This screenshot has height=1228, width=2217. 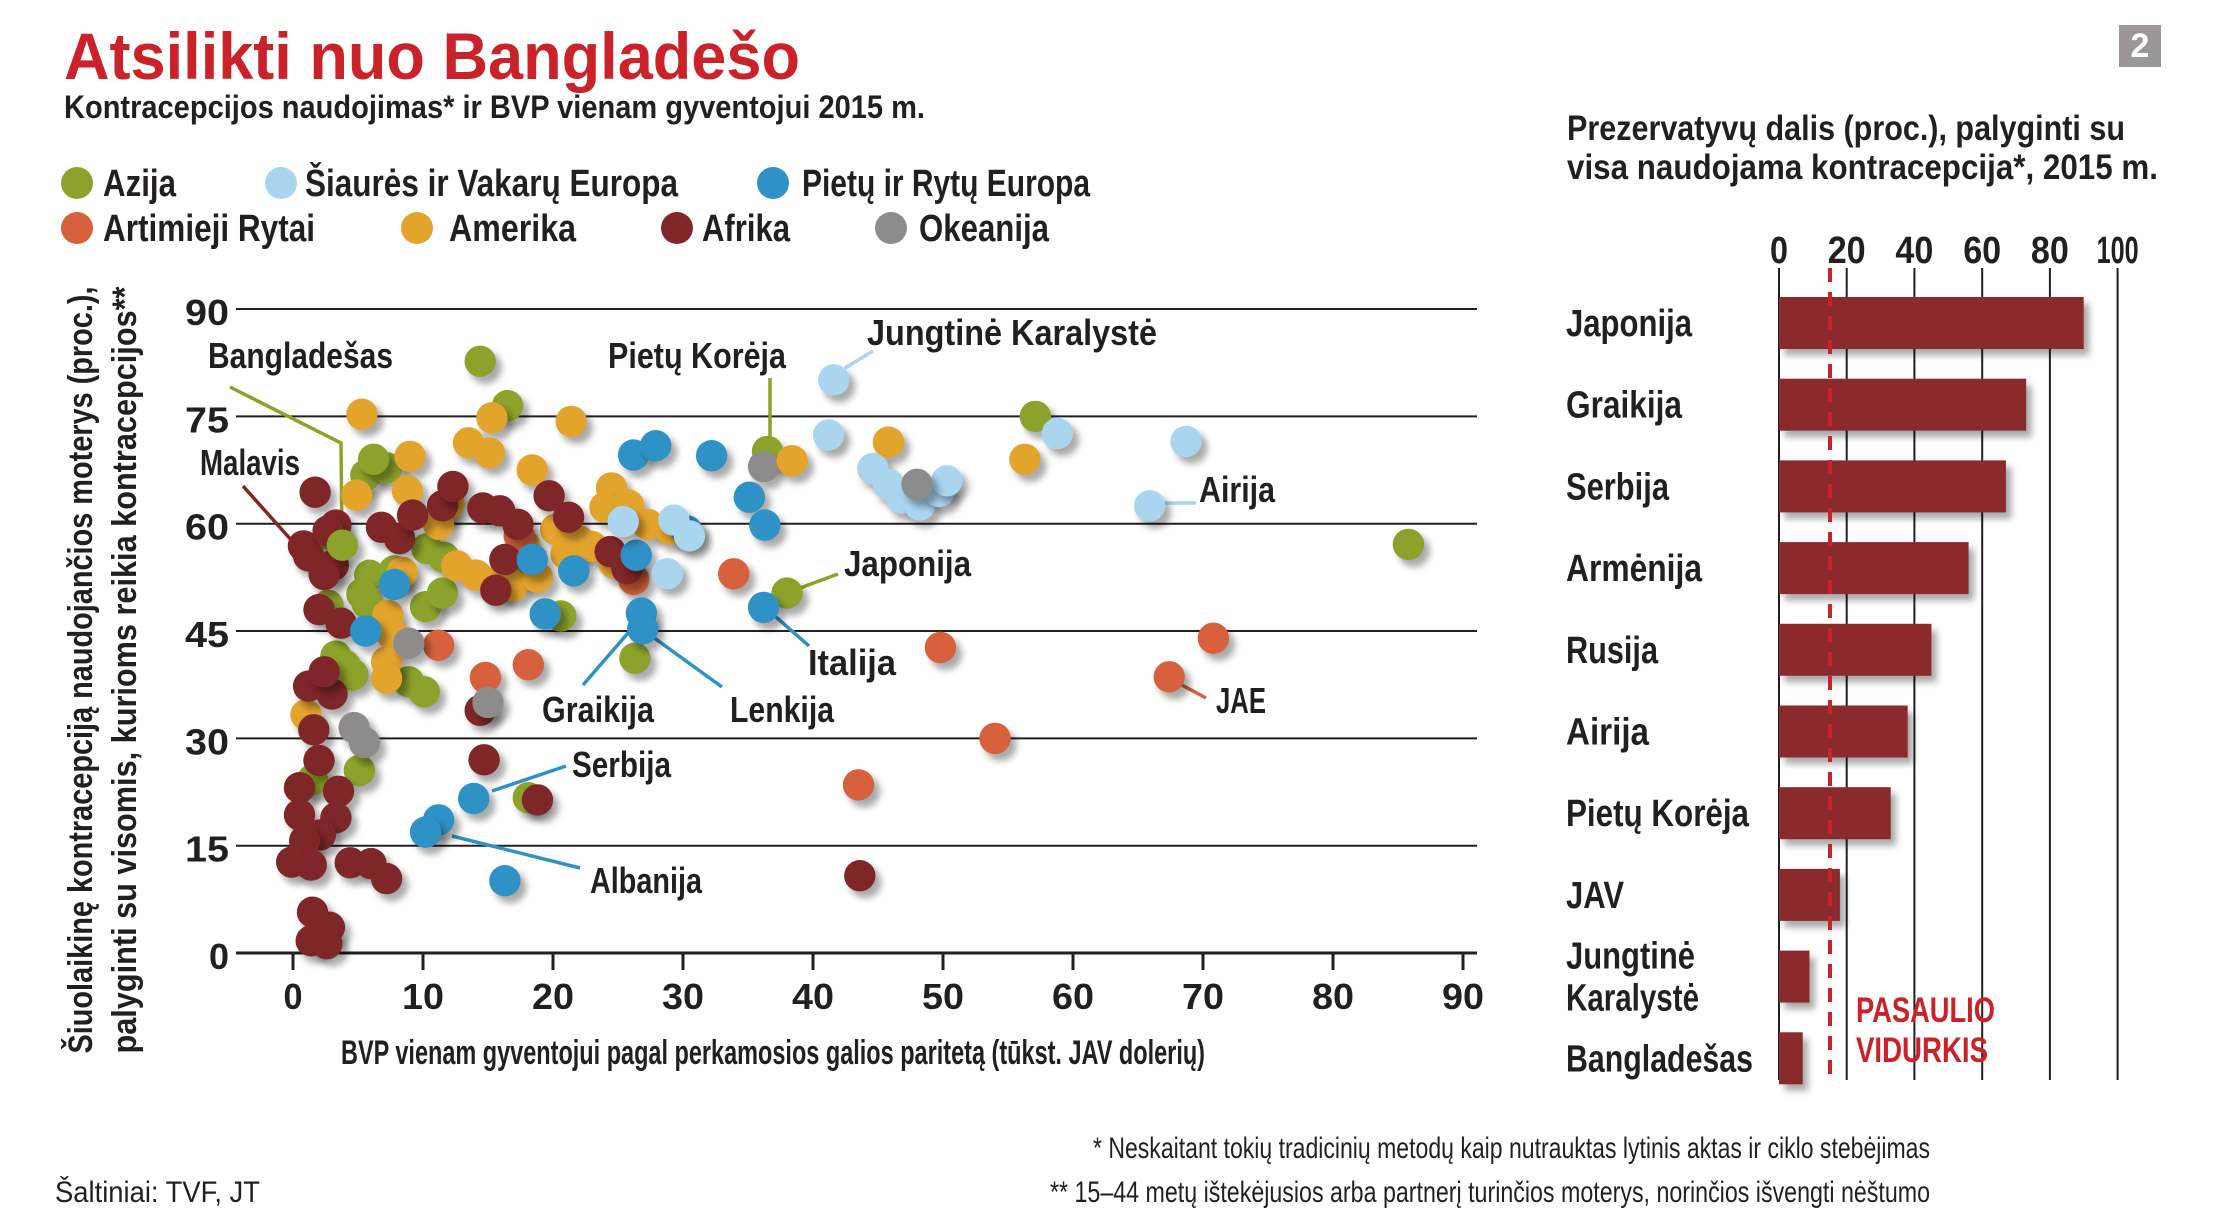 I want to click on svg-text: Jungtinė Karalystė, so click(x=1012, y=332).